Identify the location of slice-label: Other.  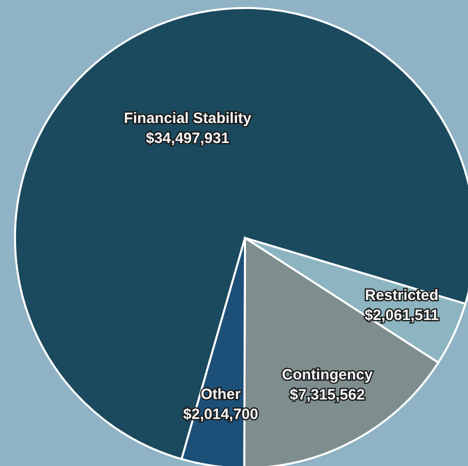
(220, 394).